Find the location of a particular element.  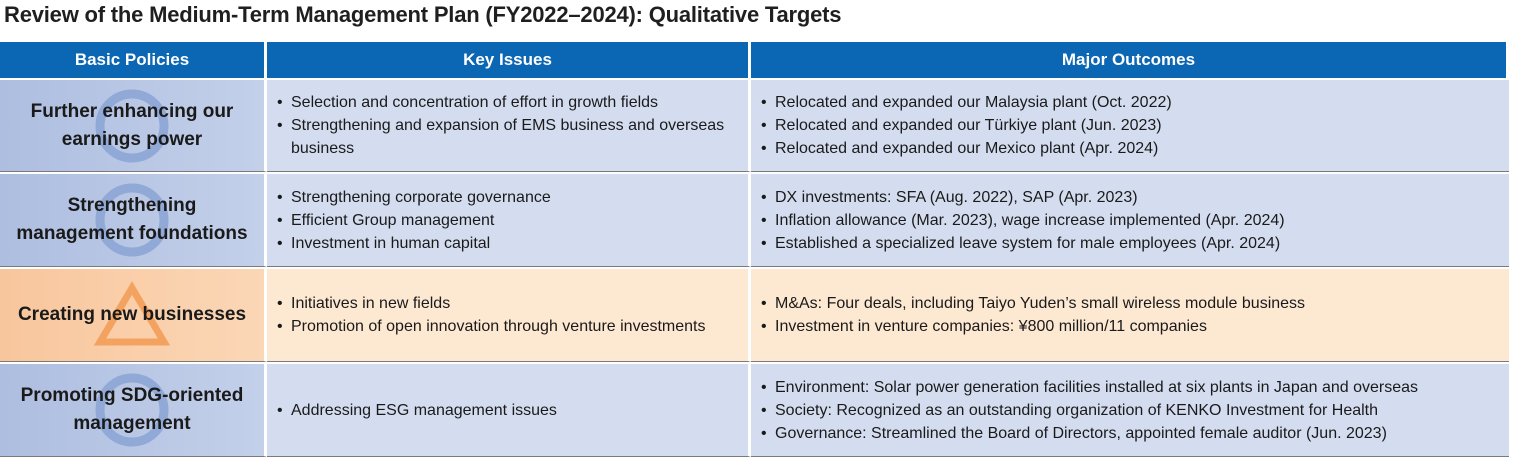

header-basic-policies: Basic Policies is located at coordinates (133, 60).